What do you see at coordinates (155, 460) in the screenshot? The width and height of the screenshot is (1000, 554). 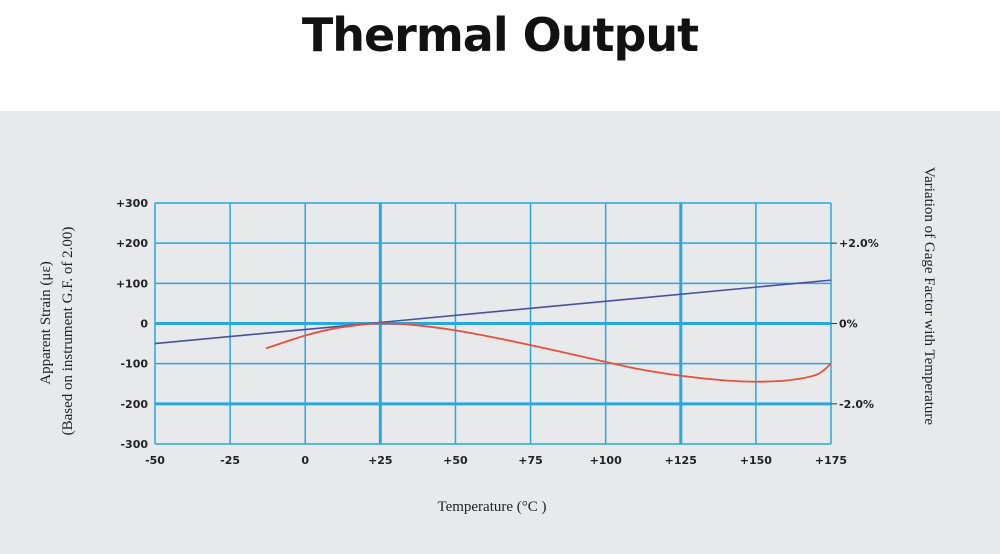 I see `x-tick-label: -50` at bounding box center [155, 460].